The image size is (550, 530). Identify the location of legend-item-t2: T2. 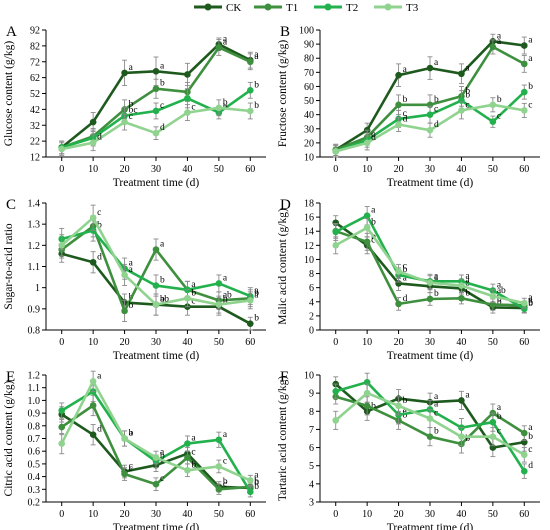
(336, 8).